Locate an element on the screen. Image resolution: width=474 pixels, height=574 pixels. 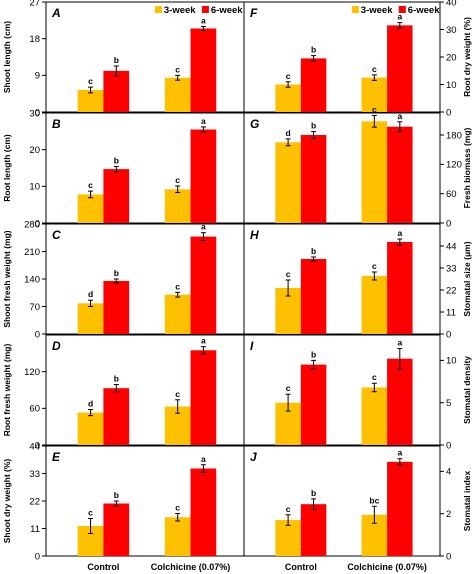
panel-h: 0 11 22 33 44 Stomatal size (μm) Hc b c a is located at coordinates (357, 281).